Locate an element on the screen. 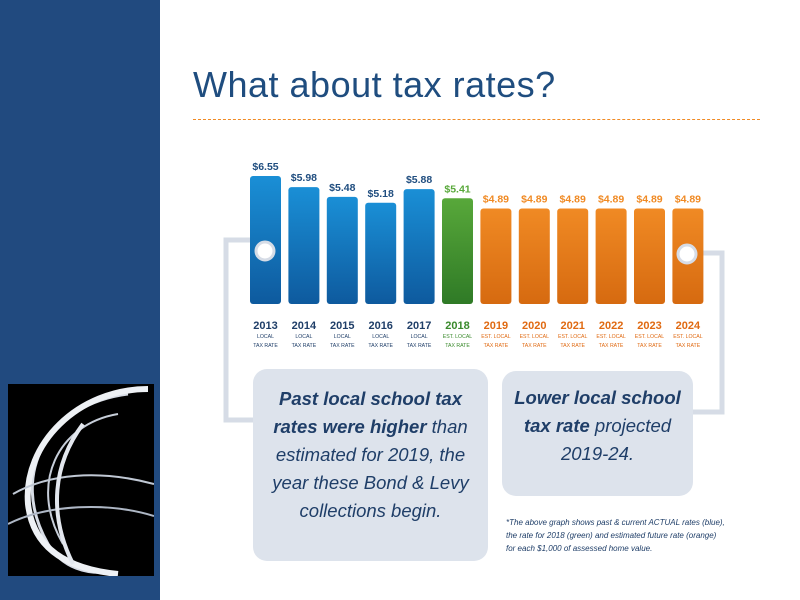 Image resolution: width=800 pixels, height=600 pixels. bar-2013 is located at coordinates (265, 240).